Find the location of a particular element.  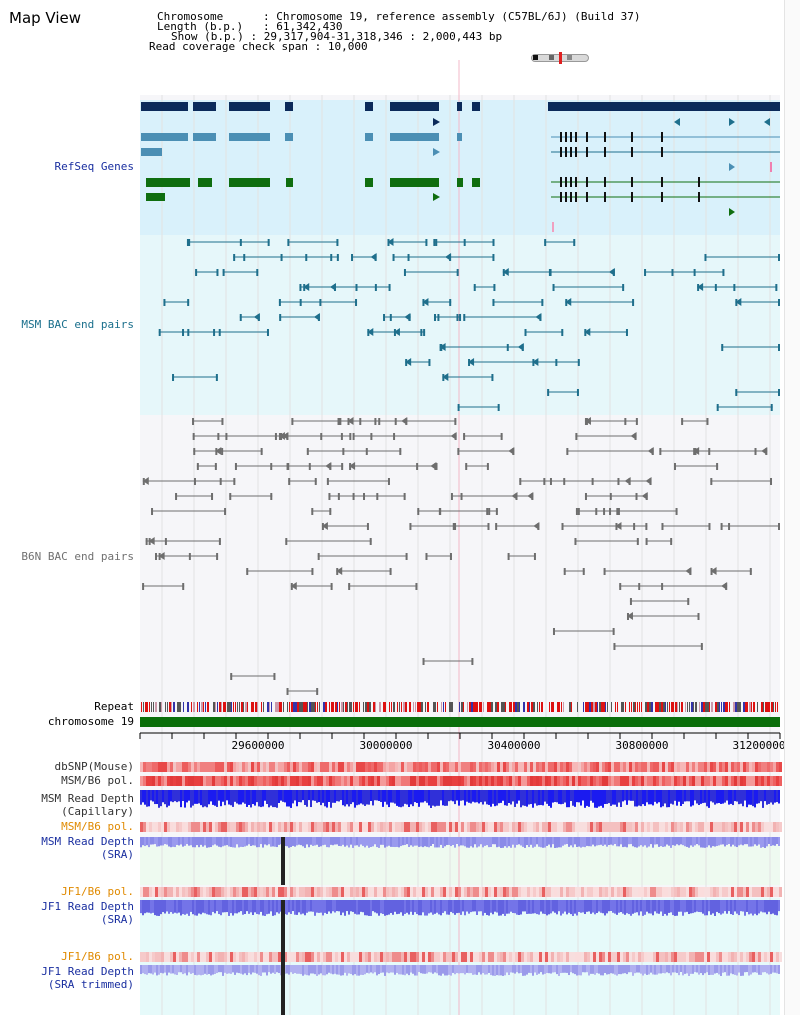

chromosome-ideogram is located at coordinates (559, 58).